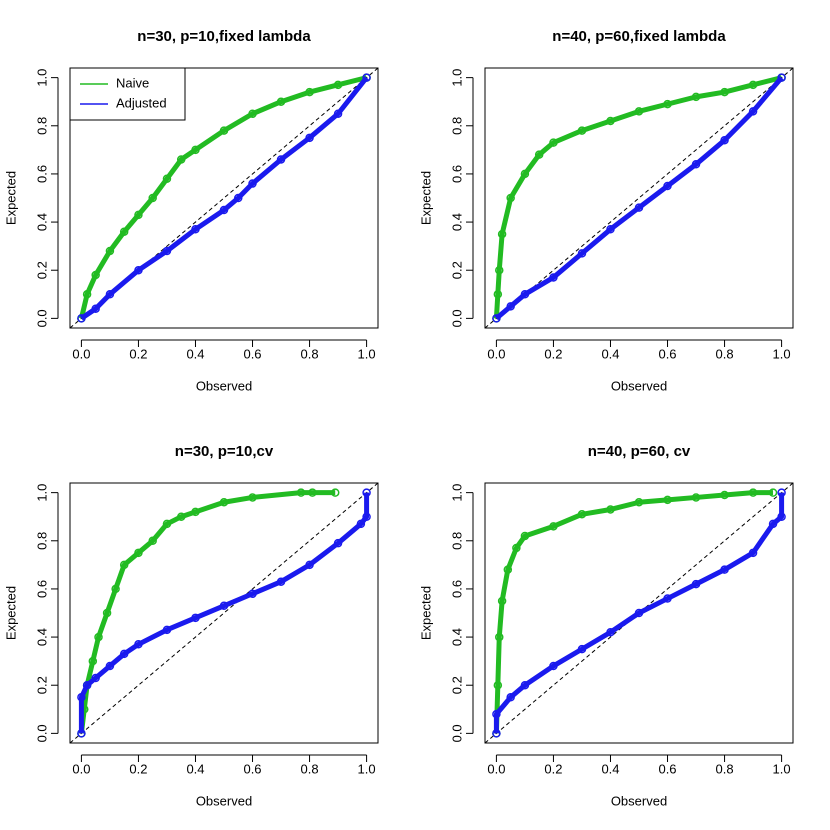 This screenshot has height=830, width=830. Describe the element at coordinates (252, 353) in the screenshot. I see `x-tick-label: 0.6` at that location.